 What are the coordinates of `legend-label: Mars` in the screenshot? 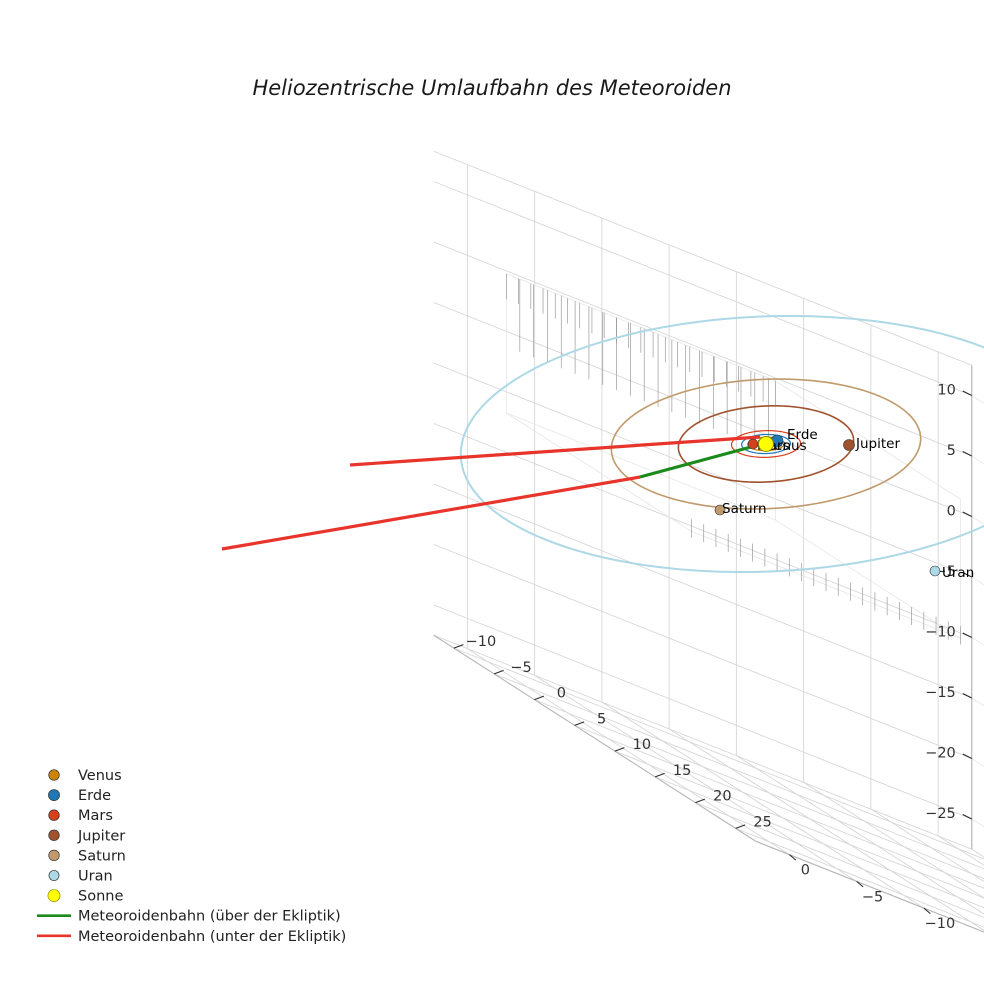 It's located at (95, 816).